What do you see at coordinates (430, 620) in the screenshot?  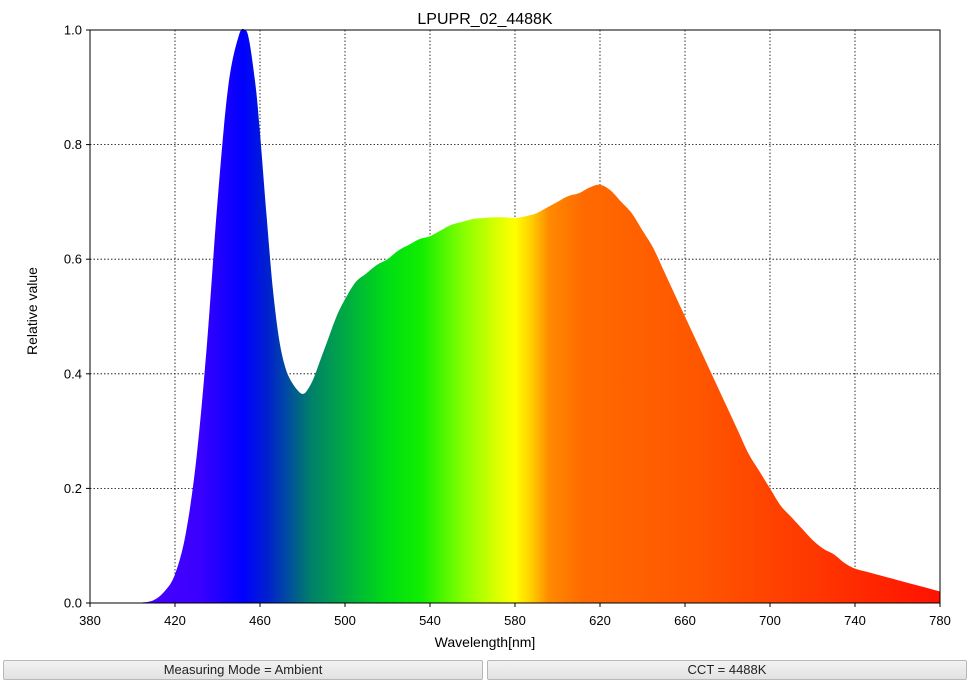 I see `x-tick-label: 540` at bounding box center [430, 620].